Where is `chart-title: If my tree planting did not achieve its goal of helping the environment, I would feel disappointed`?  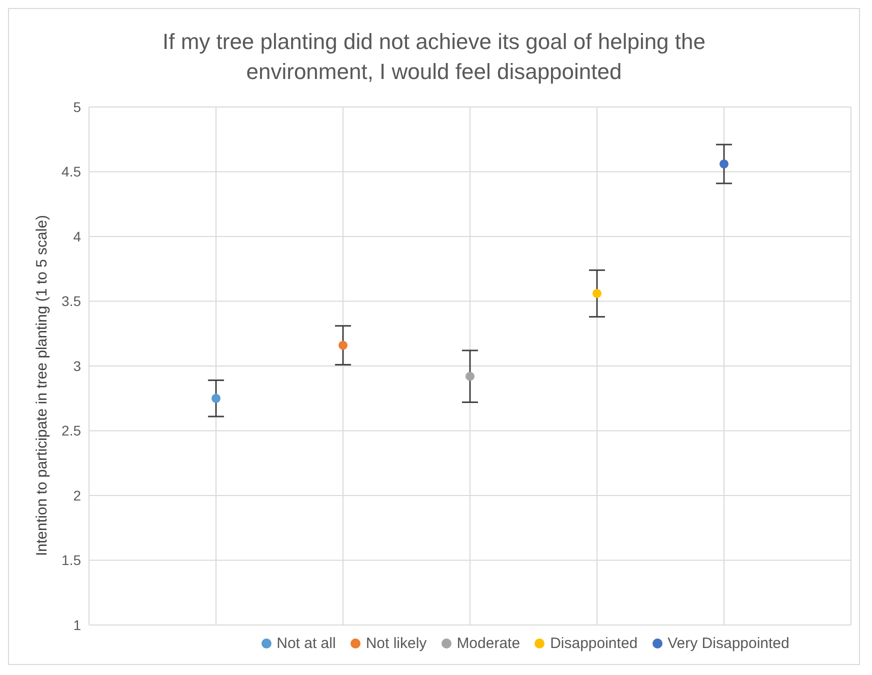 chart-title: If my tree planting did not achieve its goal of helping the environment, I would feel disappointed is located at coordinates (433, 57).